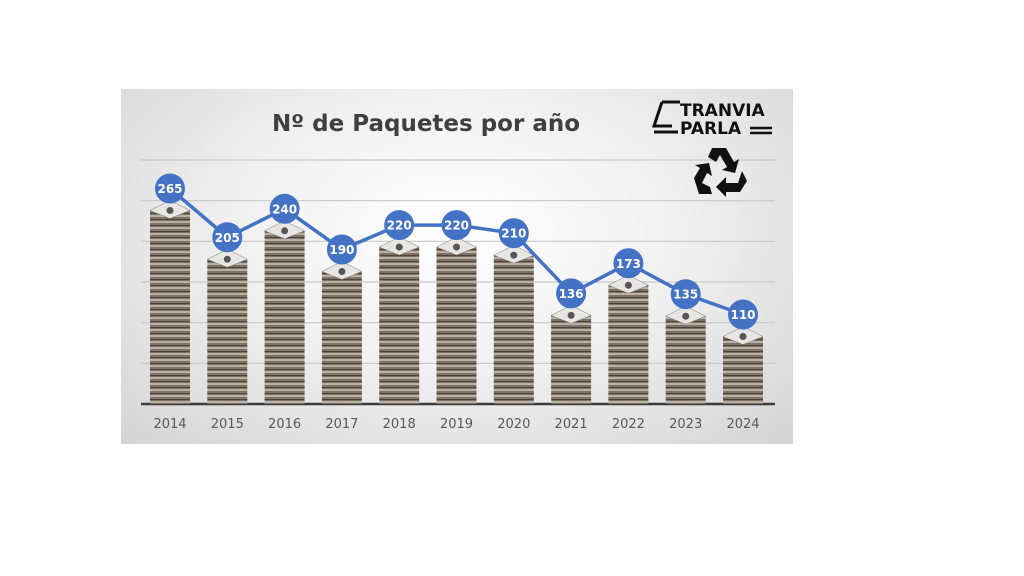 This screenshot has width=1024, height=576. What do you see at coordinates (227, 331) in the screenshot?
I see `bar-2015` at bounding box center [227, 331].